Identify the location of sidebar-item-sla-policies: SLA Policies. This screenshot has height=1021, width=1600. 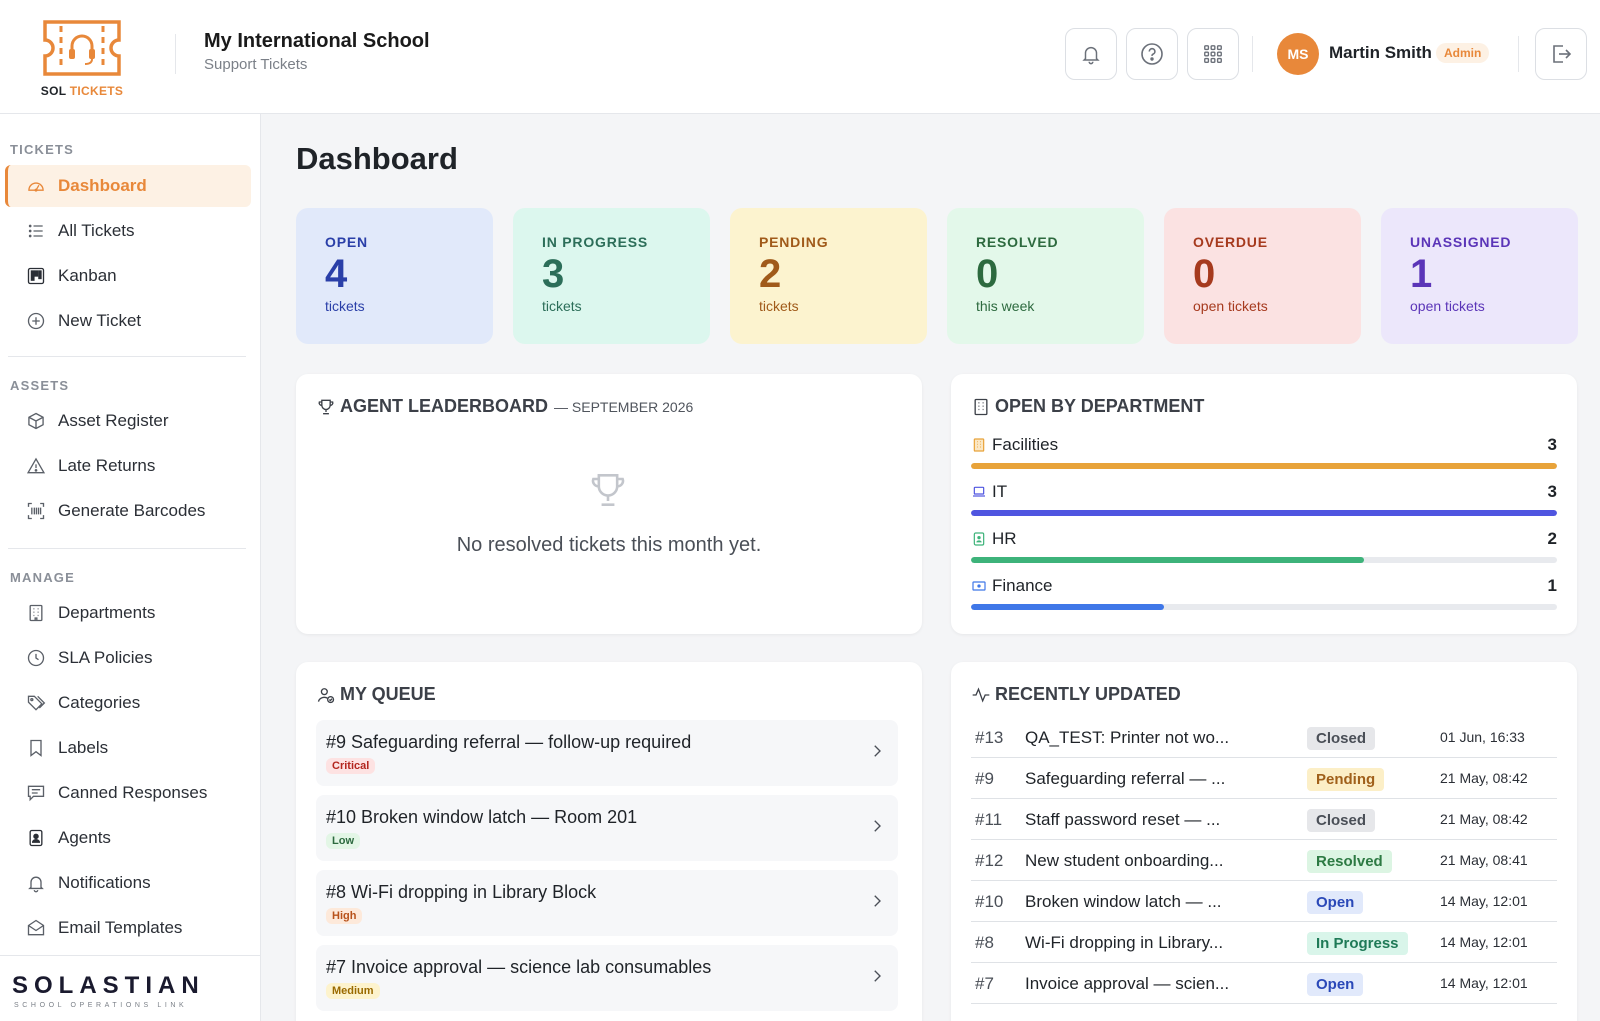
(128, 658).